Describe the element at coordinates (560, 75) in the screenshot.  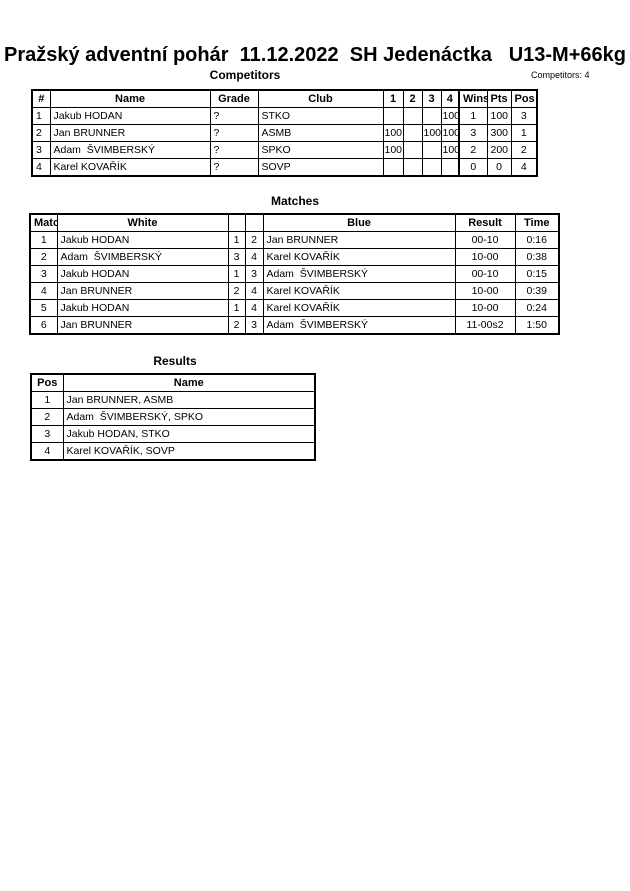
I see `competitors-count: Competitors: 4` at that location.